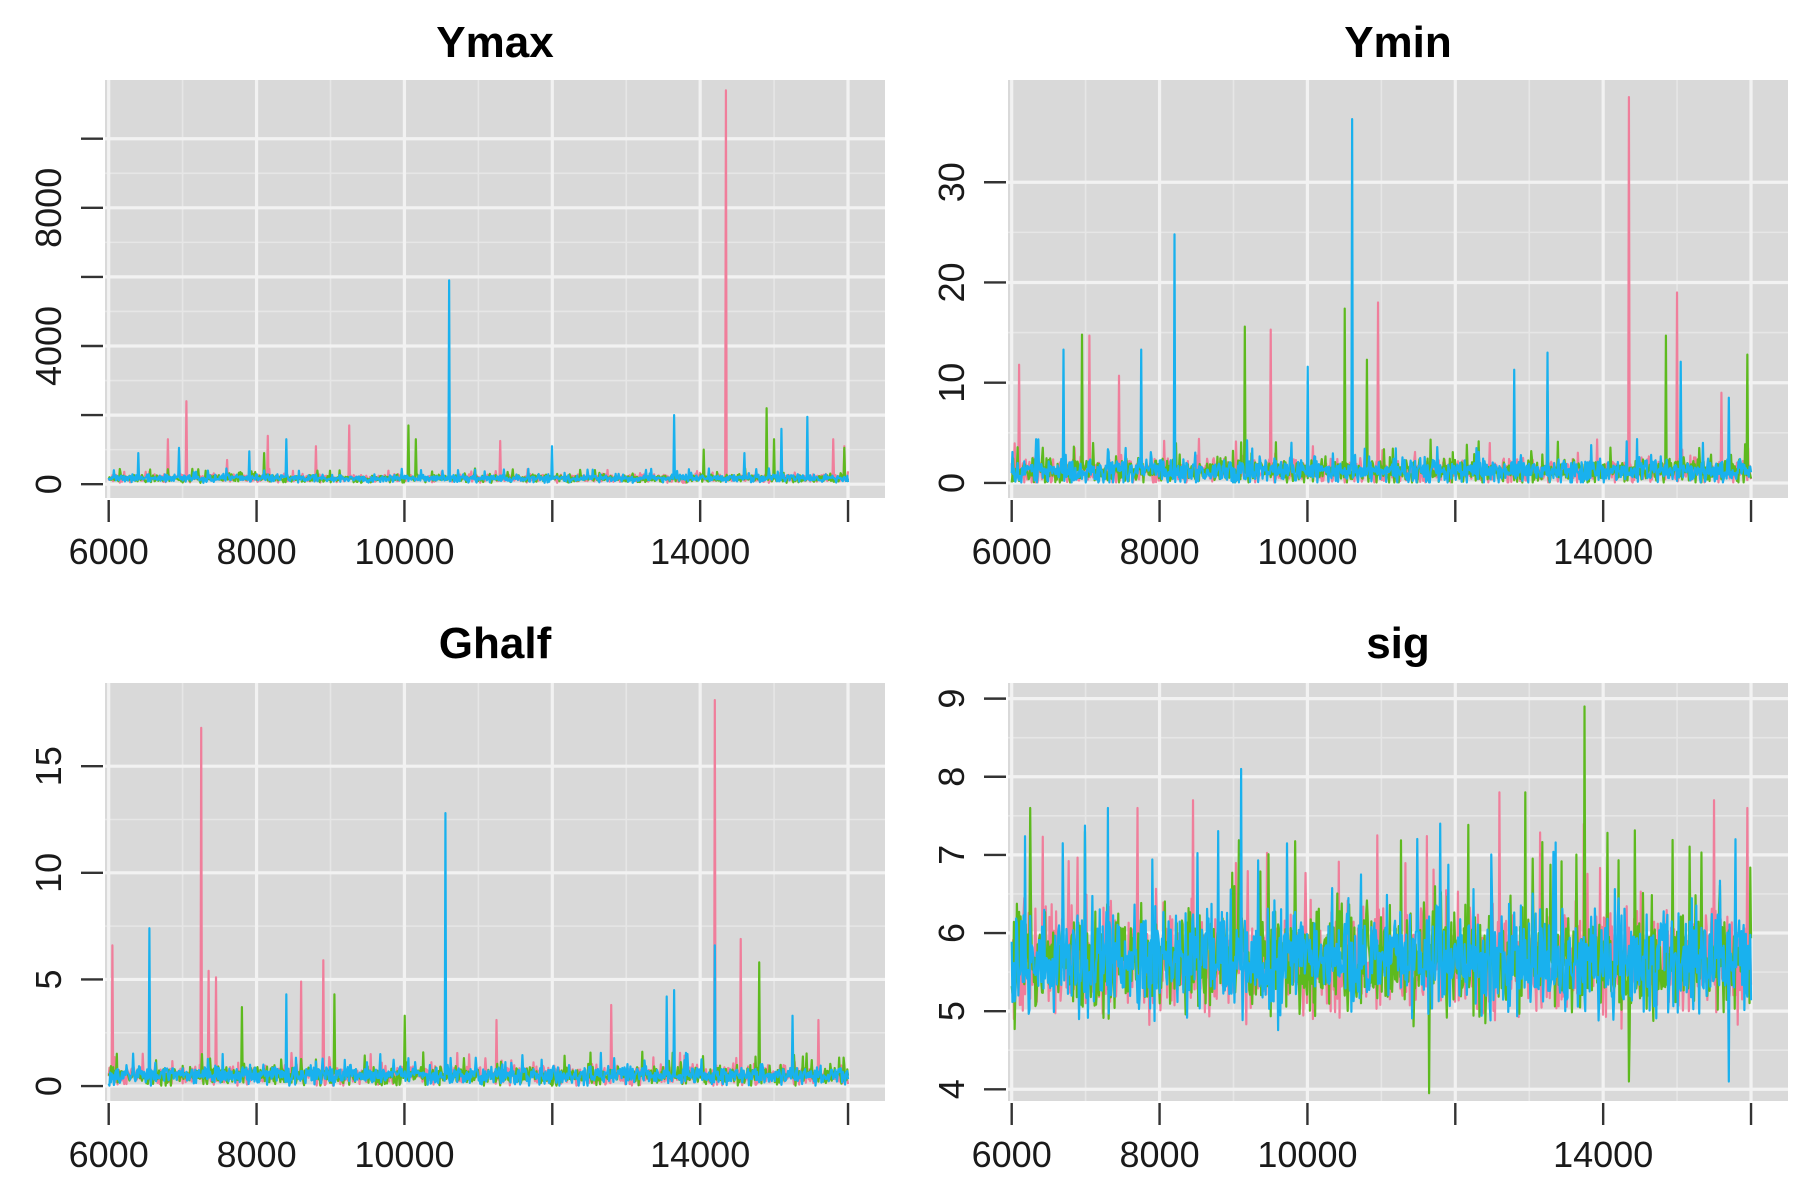  Describe the element at coordinates (951, 282) in the screenshot. I see `y-tick-label: 20` at that location.